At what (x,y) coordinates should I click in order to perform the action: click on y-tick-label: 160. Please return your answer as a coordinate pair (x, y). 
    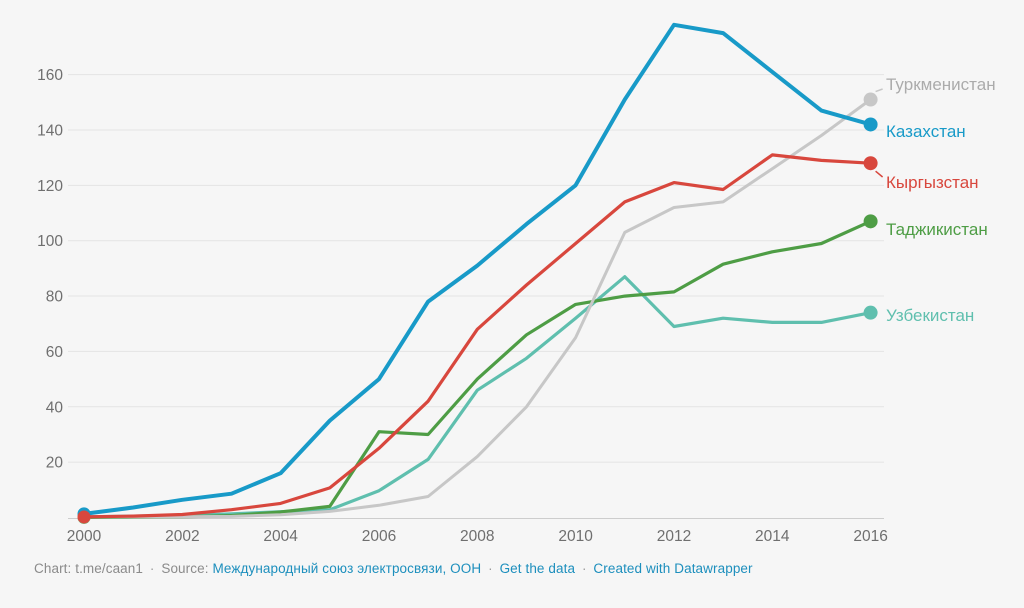
    Looking at the image, I should click on (50, 75).